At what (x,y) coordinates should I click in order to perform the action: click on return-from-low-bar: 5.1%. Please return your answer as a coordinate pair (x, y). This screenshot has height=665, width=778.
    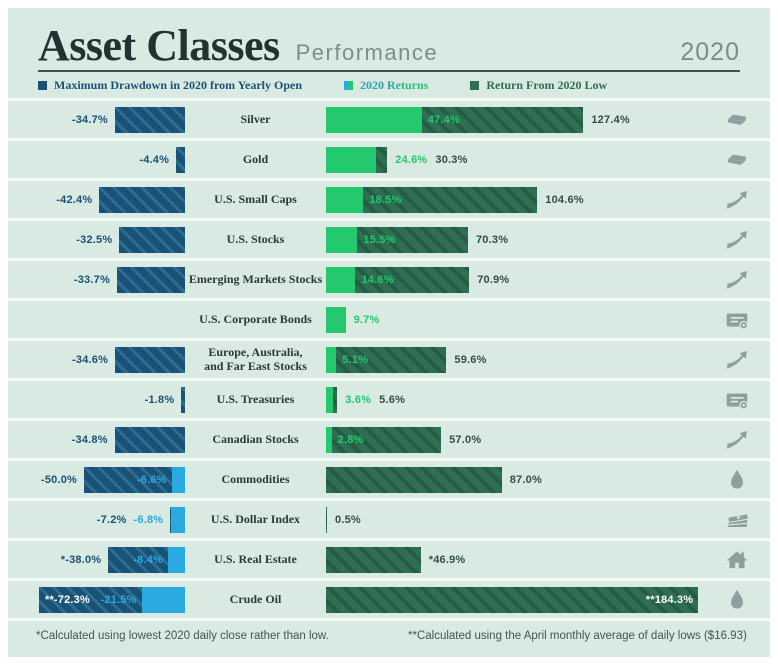
    Looking at the image, I should click on (391, 359).